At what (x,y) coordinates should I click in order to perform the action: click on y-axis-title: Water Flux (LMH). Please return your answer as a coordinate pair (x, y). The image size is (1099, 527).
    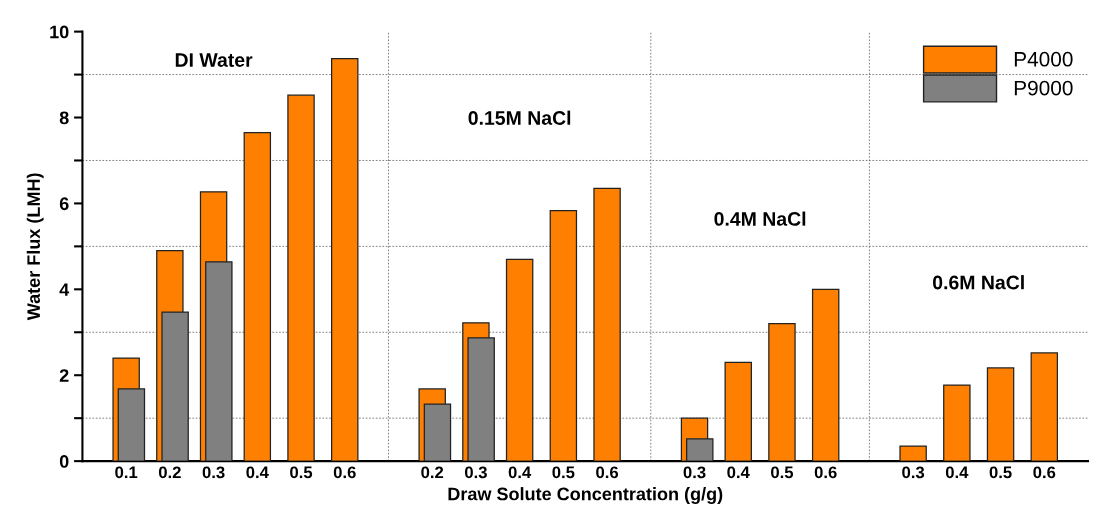
    Looking at the image, I should click on (35, 247).